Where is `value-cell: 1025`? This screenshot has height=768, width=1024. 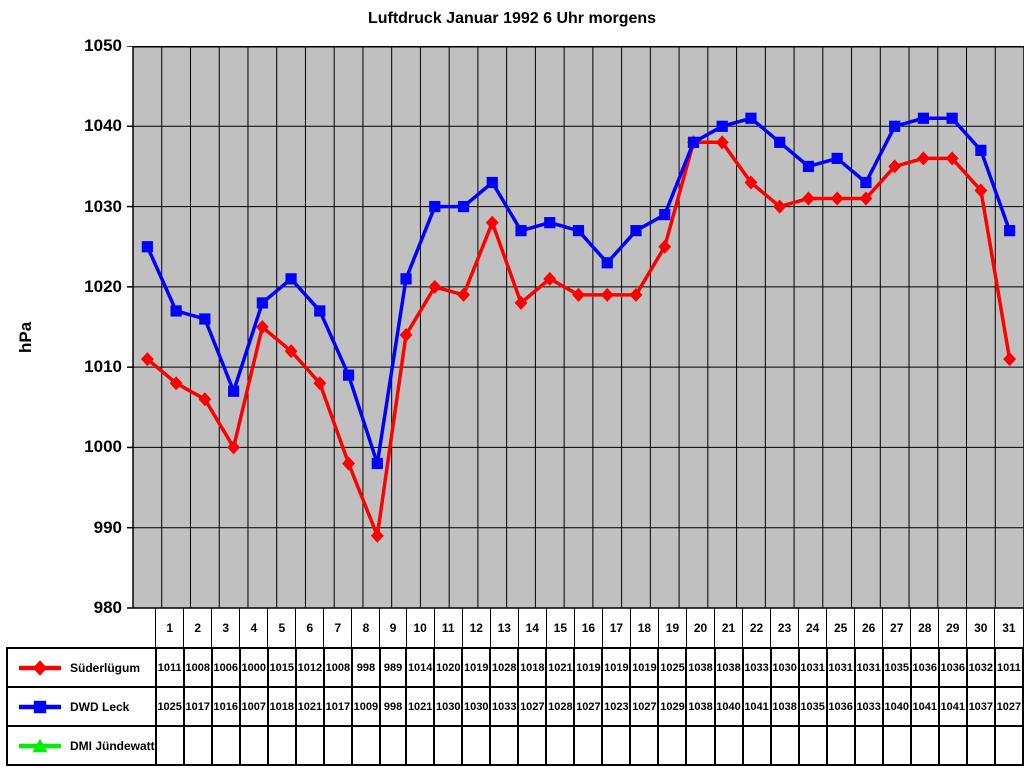 value-cell: 1025 is located at coordinates (672, 667).